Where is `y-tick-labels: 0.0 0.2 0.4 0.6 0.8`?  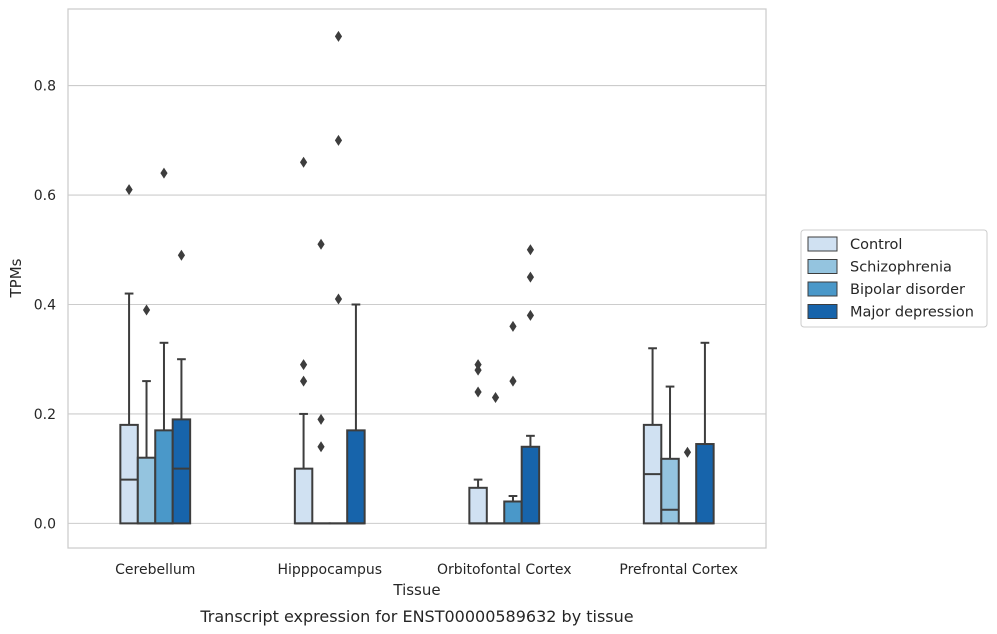
y-tick-labels: 0.0 0.2 0.4 0.6 0.8 is located at coordinates (45, 306).